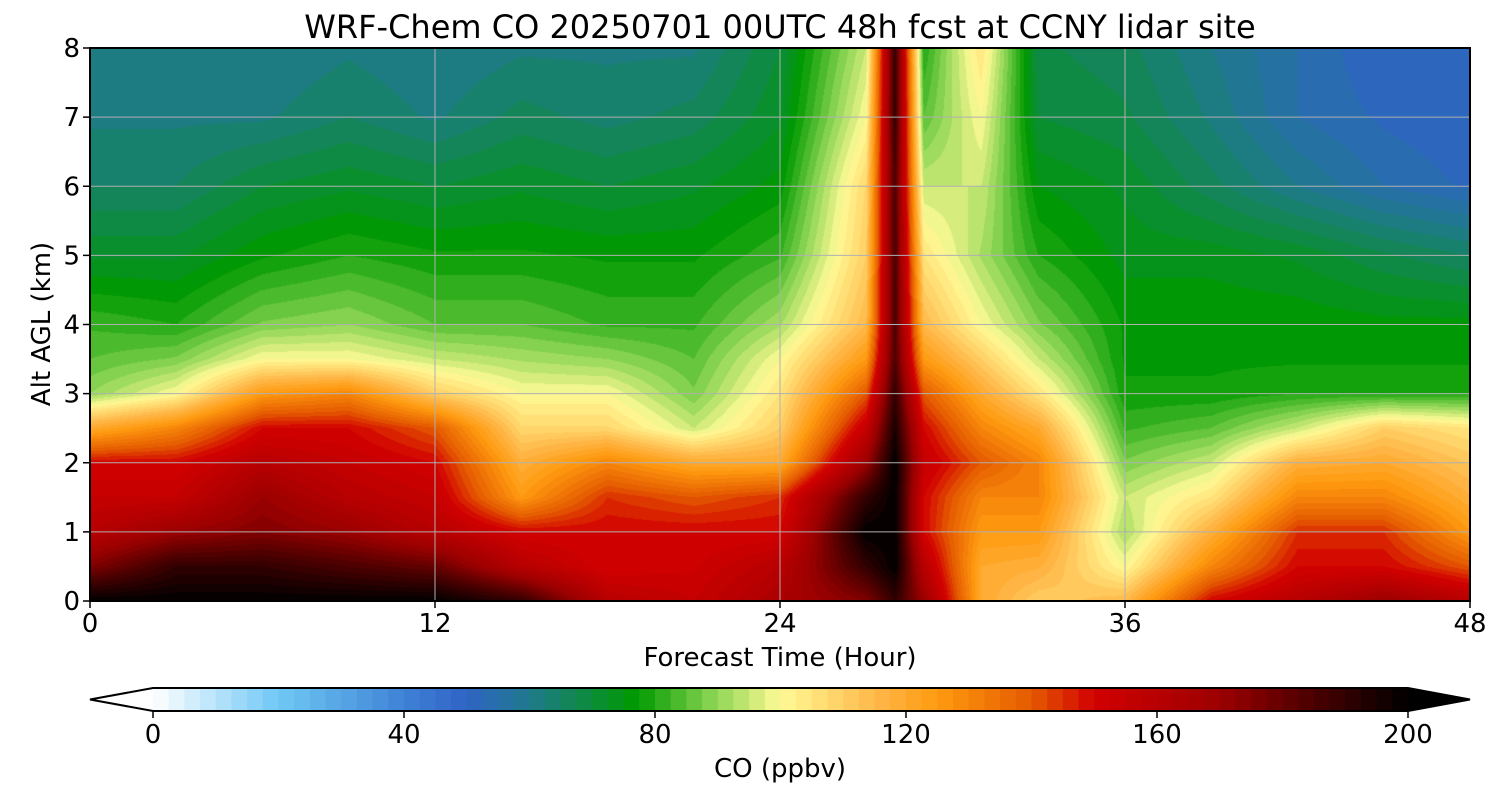 The image size is (1500, 800). Describe the element at coordinates (71, 464) in the screenshot. I see `y-tick-label: 2` at that location.